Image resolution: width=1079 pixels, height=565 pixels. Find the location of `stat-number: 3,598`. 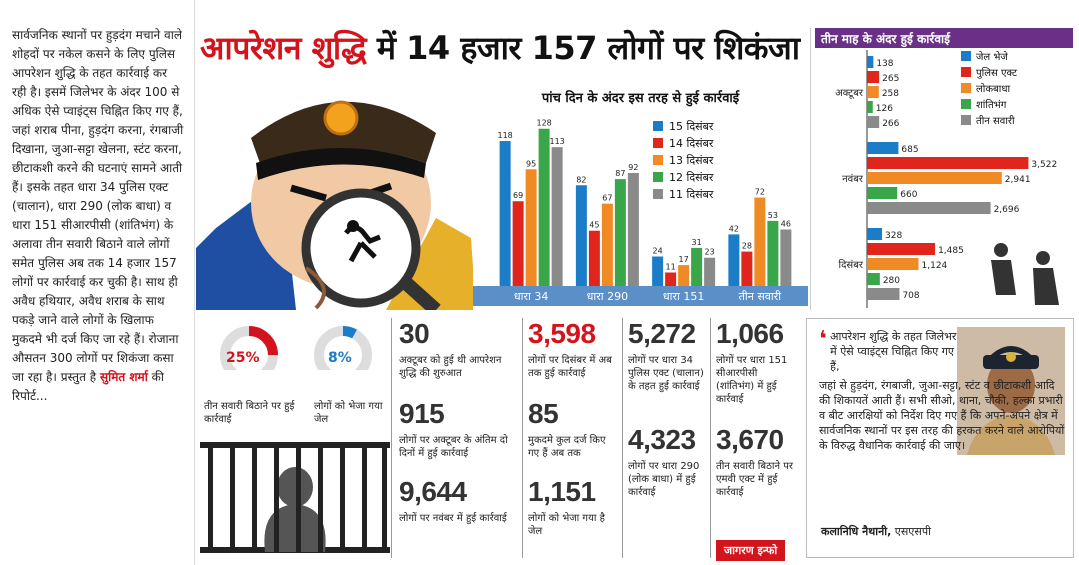

stat-number: 3,598 is located at coordinates (562, 333).